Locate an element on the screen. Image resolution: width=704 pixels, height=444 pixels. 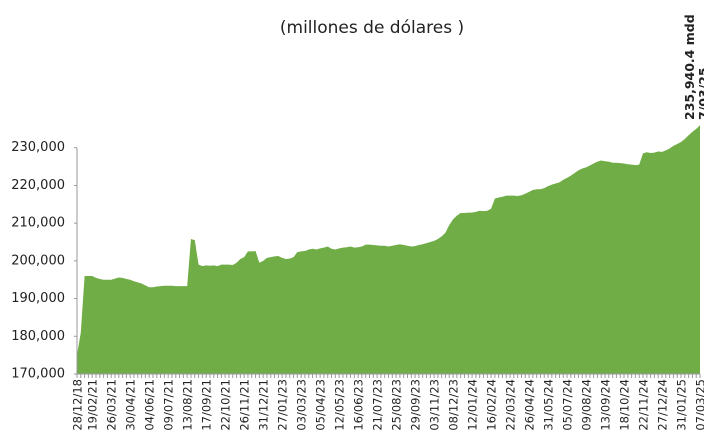
x-tick-label: 12/05/23 is located at coordinates (340, 405).